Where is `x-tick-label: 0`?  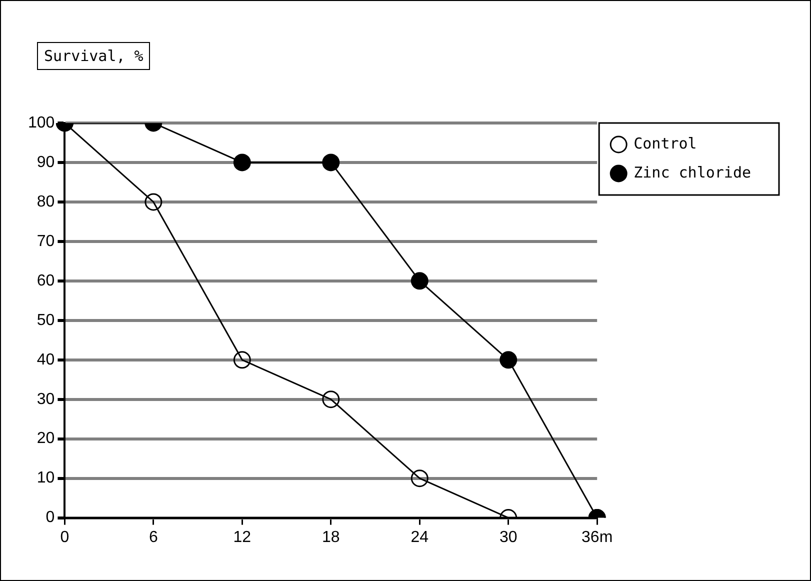
x-tick-label: 0 is located at coordinates (65, 537).